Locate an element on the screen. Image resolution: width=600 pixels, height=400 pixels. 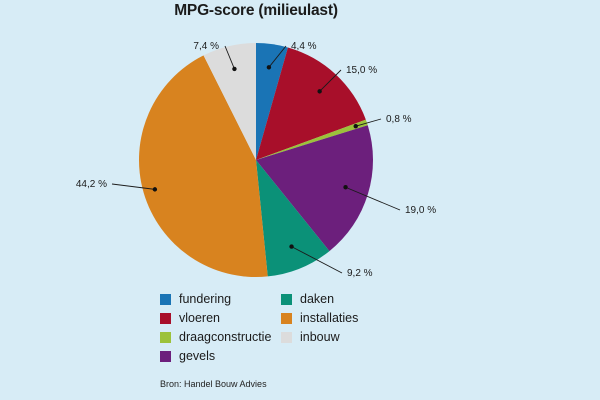
data-label-gevels: 19,0 % is located at coordinates (420, 210).